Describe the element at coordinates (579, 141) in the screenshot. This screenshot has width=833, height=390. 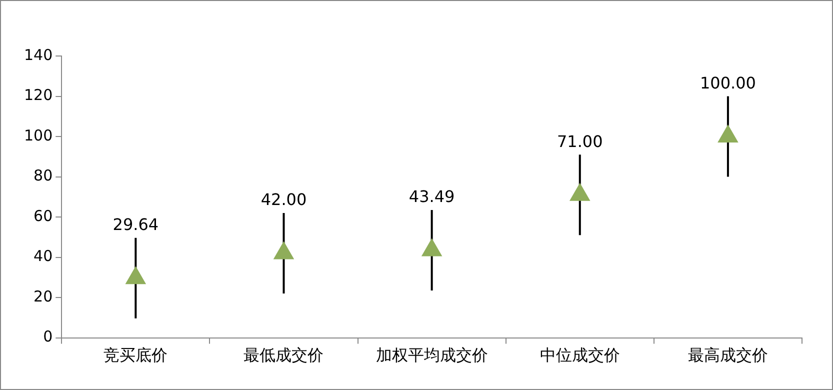
I see `data-label: 71.00` at that location.